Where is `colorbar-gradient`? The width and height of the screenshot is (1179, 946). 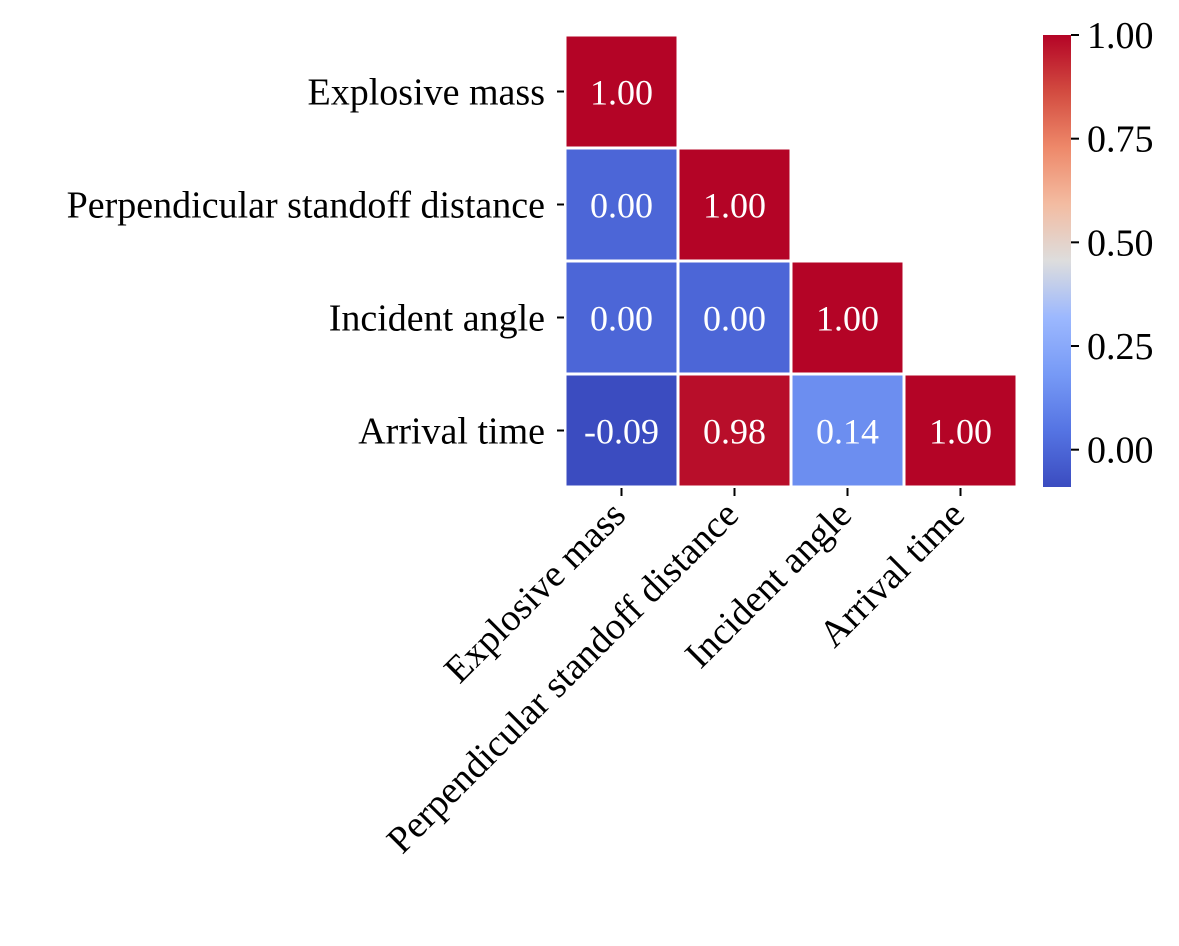 colorbar-gradient is located at coordinates (1057, 261).